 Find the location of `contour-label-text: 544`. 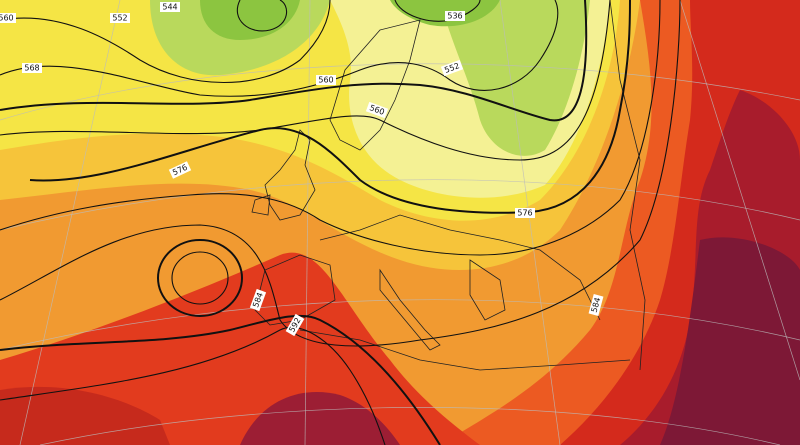

contour-label-text: 544 is located at coordinates (169, 7).